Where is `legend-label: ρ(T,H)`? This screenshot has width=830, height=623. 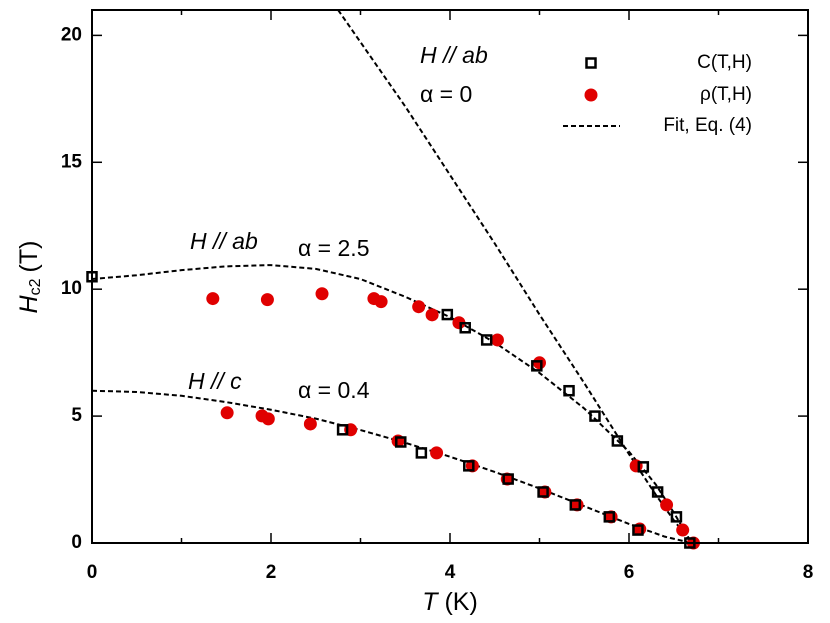
legend-label: ρ(T,H) is located at coordinates (726, 94).